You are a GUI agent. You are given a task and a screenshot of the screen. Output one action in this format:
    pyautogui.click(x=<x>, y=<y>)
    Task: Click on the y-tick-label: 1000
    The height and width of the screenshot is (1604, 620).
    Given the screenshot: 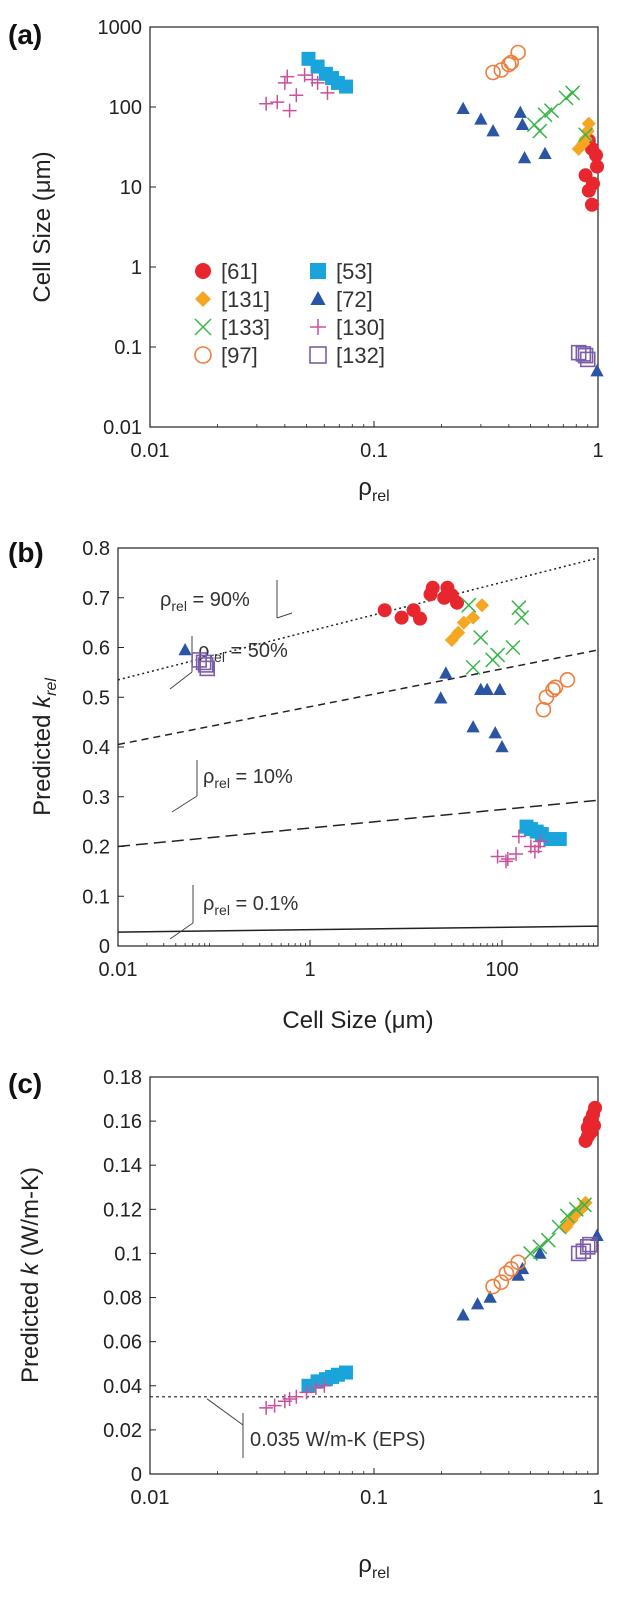 What is the action you would take?
    pyautogui.click(x=120, y=28)
    